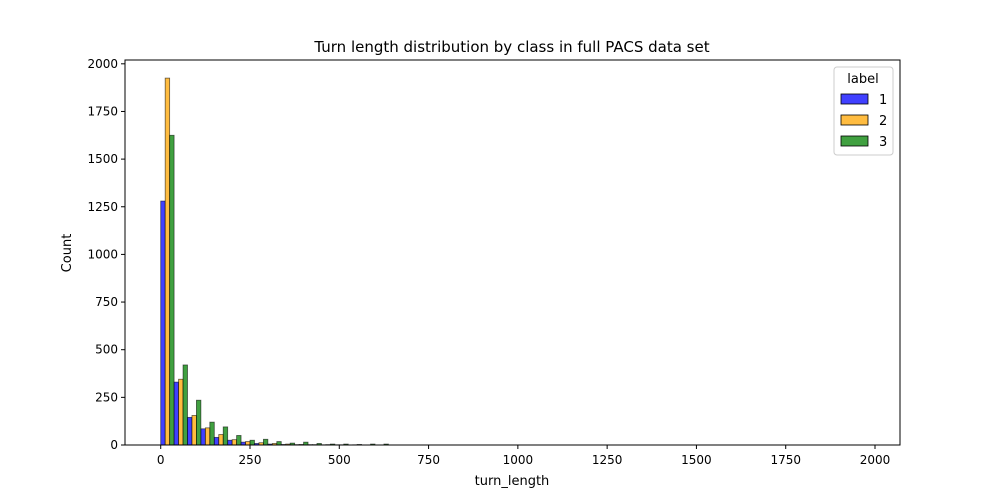 The image size is (1000, 504). I want to click on y-tick-label: 1250, so click(102, 207).